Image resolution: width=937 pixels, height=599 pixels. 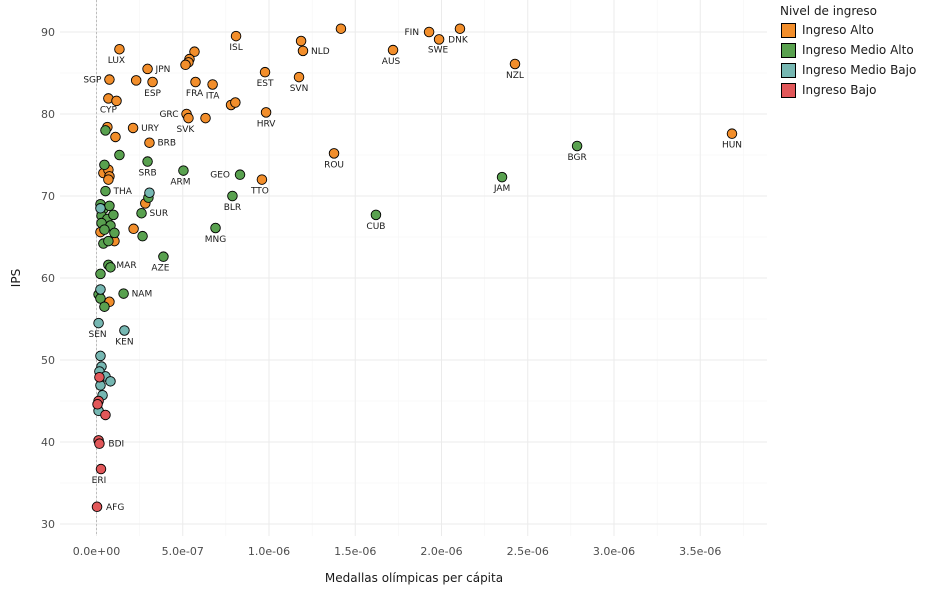 What do you see at coordinates (236, 36) in the screenshot?
I see `point-isl` at bounding box center [236, 36].